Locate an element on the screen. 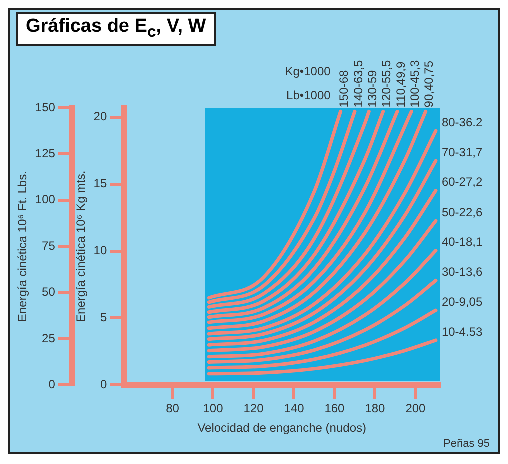 The width and height of the screenshot is (508, 464). y-tick-label: 50 is located at coordinates (49, 291).